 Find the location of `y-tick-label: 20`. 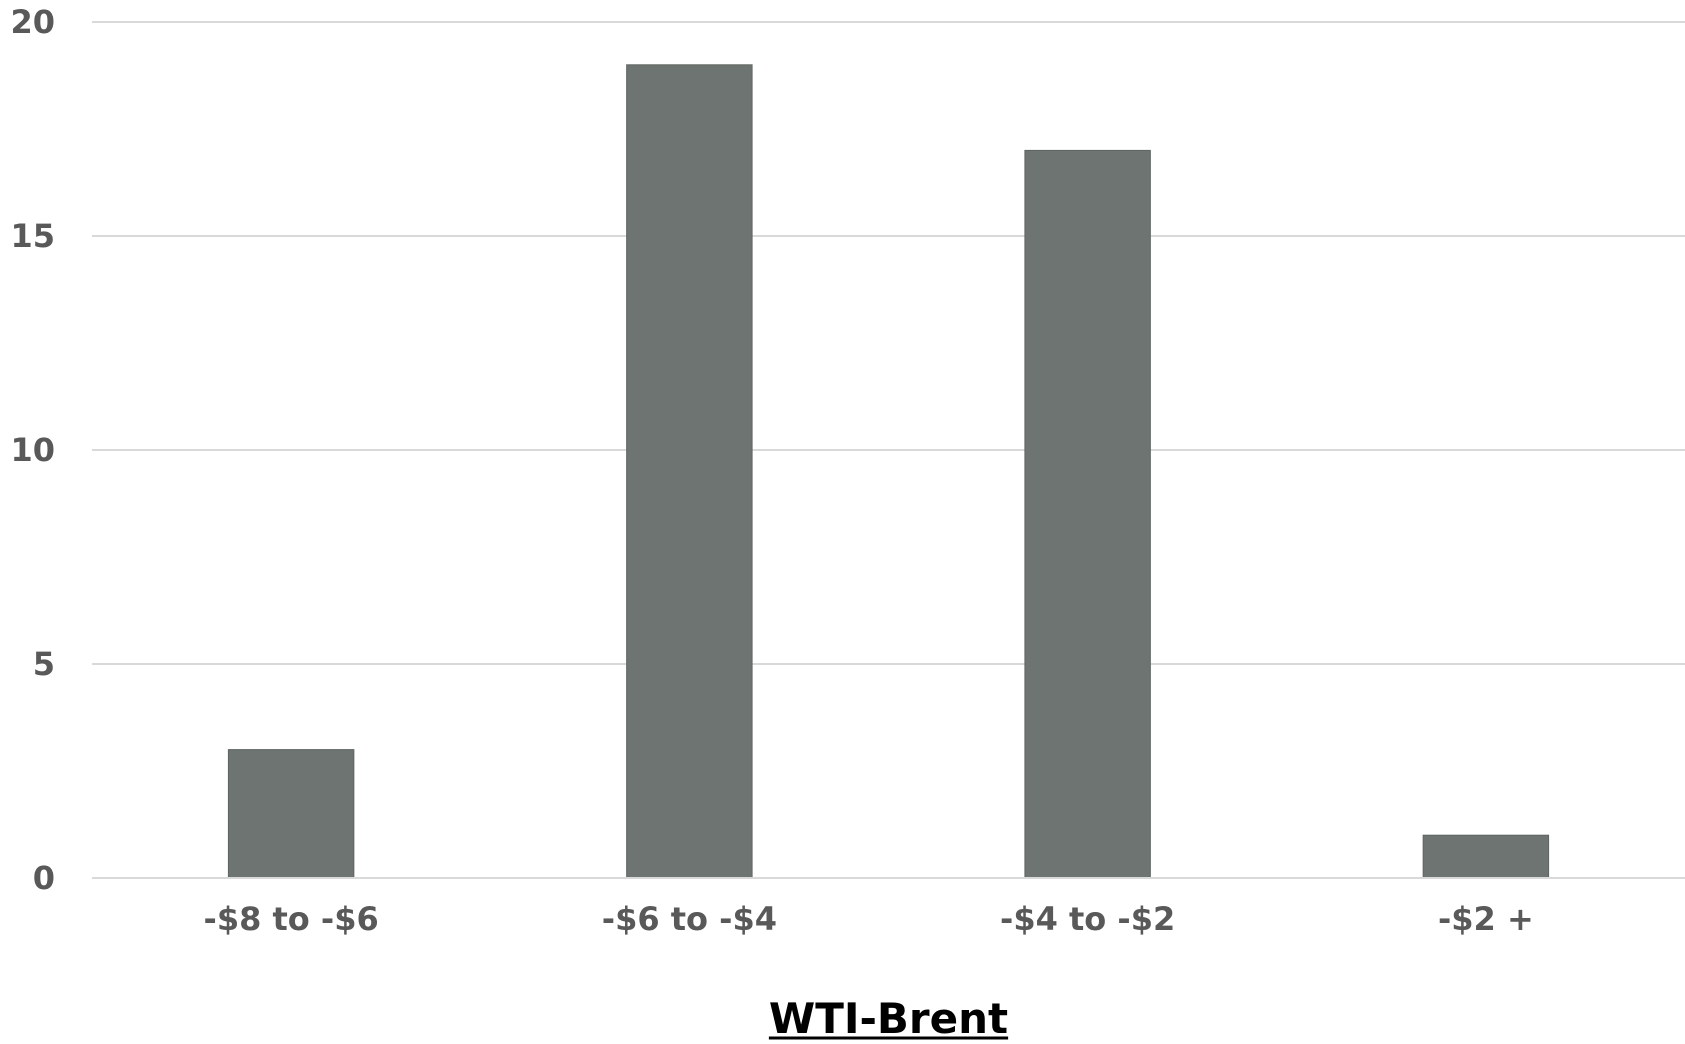

y-tick-label: 20 is located at coordinates (32, 22).